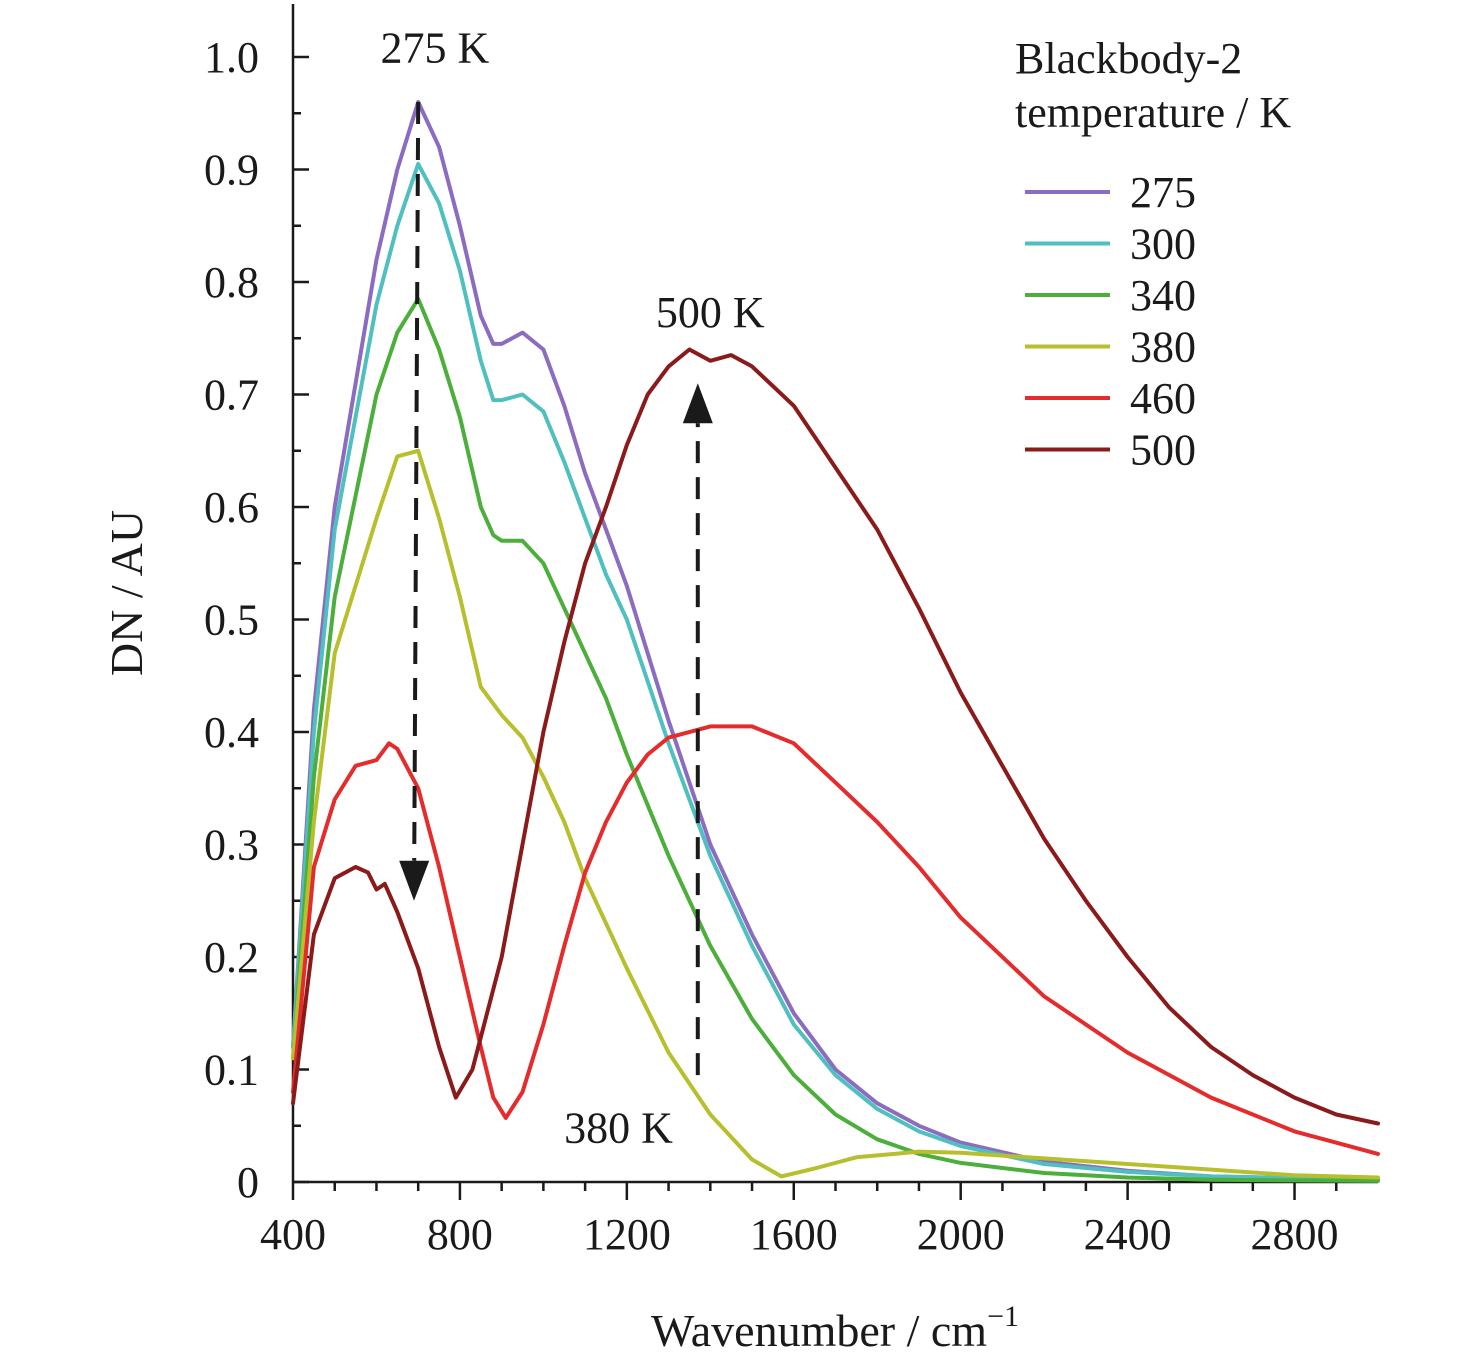 The height and width of the screenshot is (1366, 1476). Describe the element at coordinates (231, 395) in the screenshot. I see `y-tick-label: 0.7` at that location.